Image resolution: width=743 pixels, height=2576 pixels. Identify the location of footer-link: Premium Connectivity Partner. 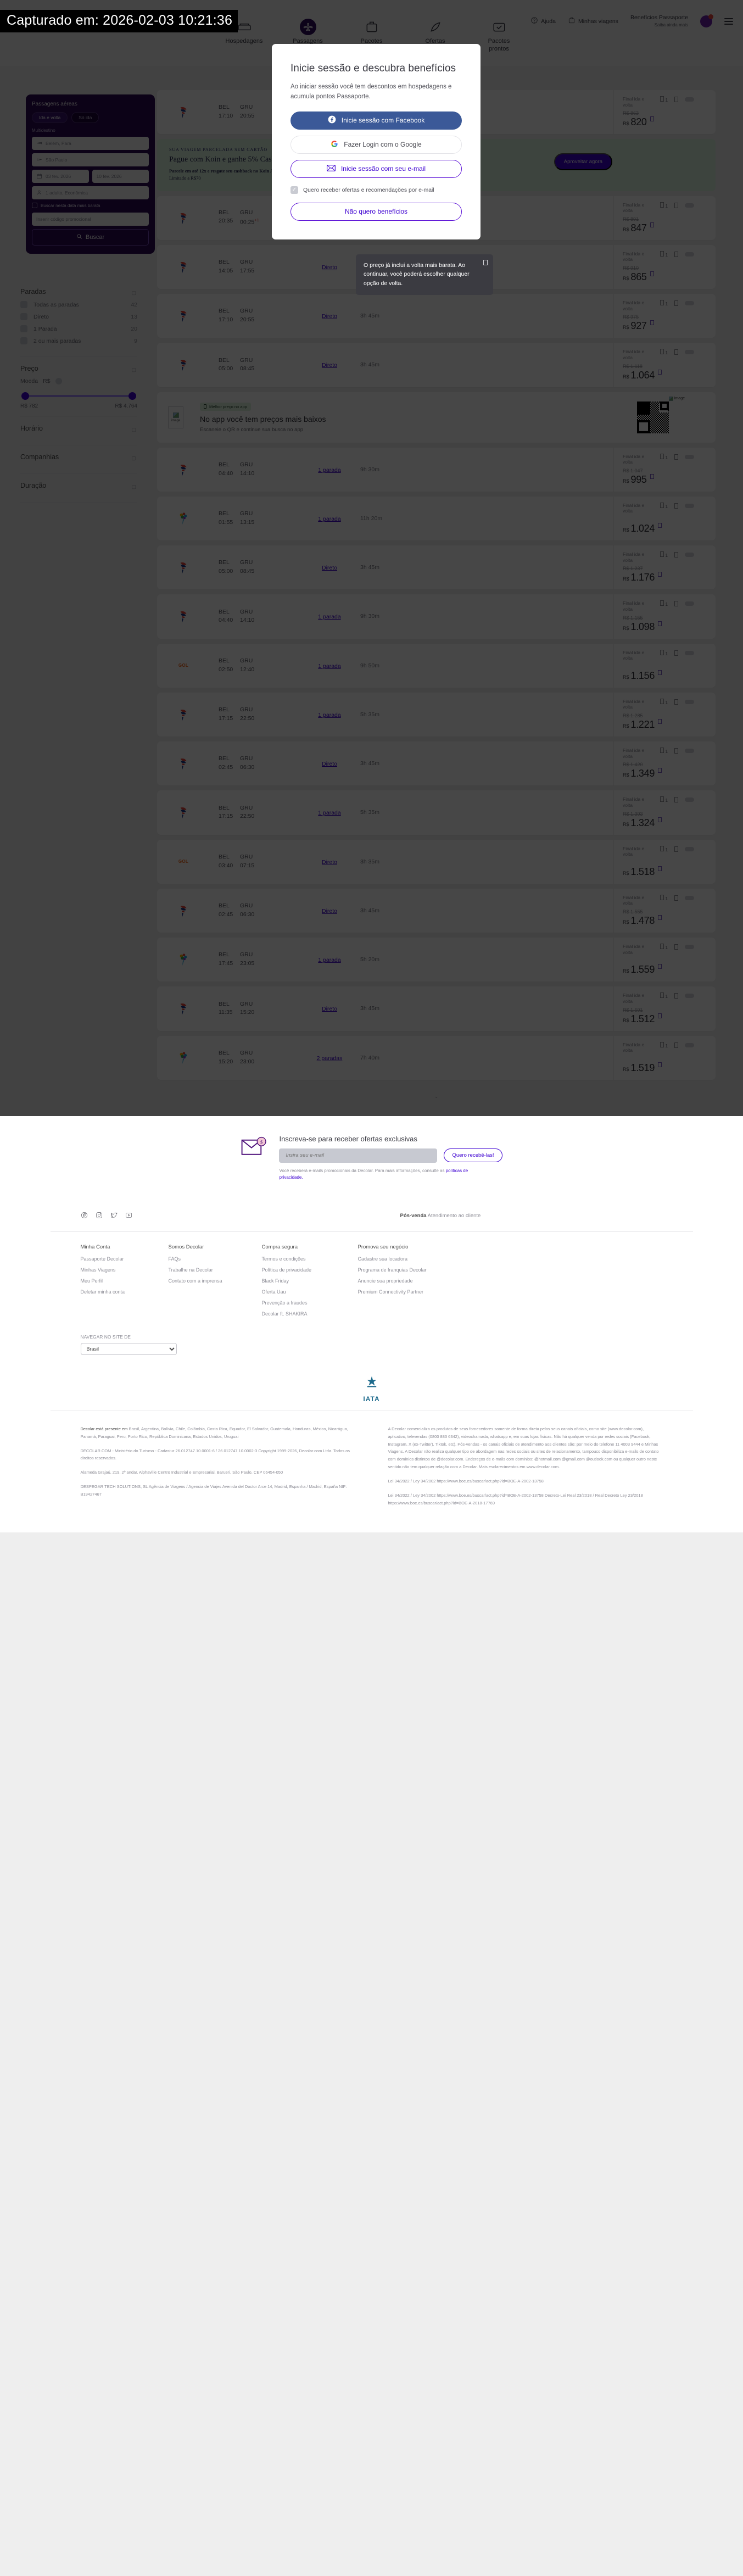
(390, 1292).